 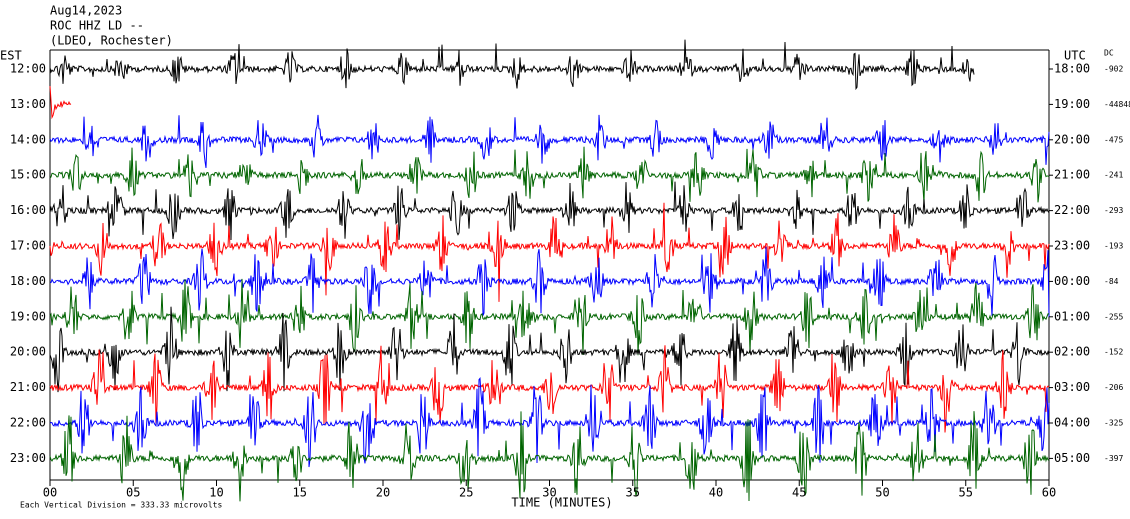 What do you see at coordinates (28, 423) in the screenshot?
I see `est-label: 22:00` at bounding box center [28, 423].